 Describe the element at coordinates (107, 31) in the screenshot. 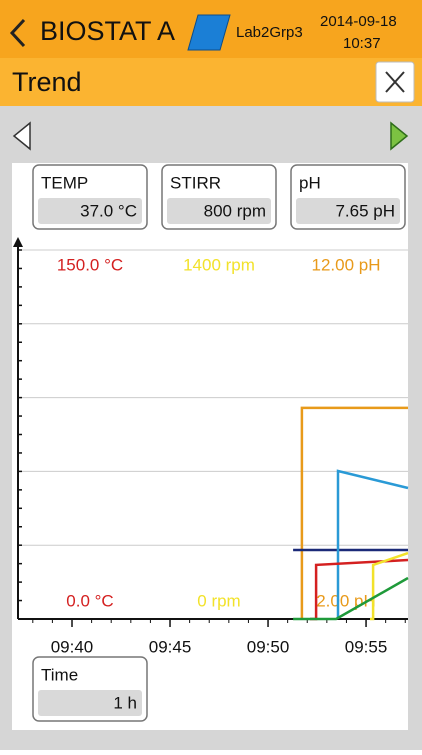

I see `device-title: BIOSTAT A` at that location.